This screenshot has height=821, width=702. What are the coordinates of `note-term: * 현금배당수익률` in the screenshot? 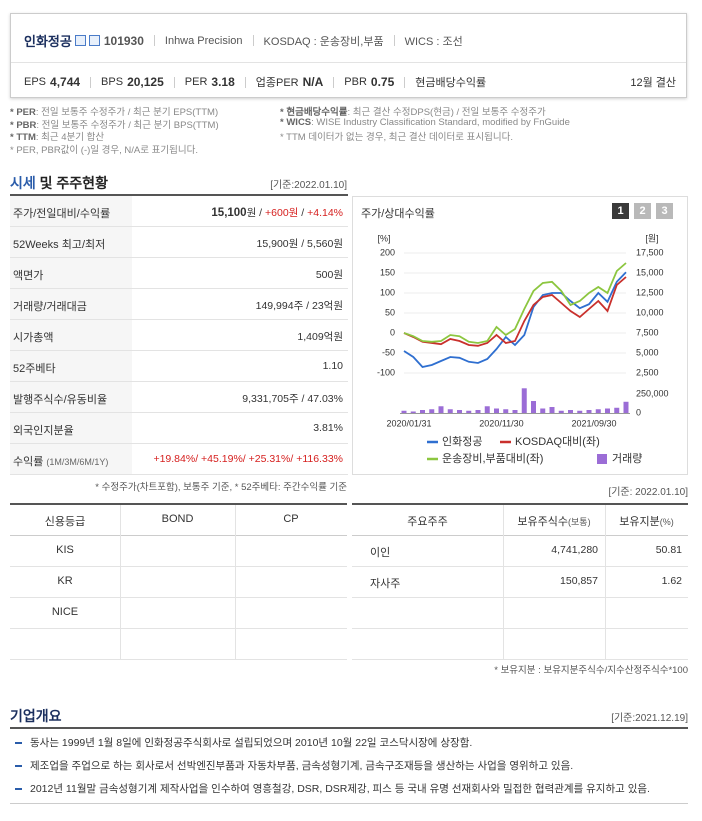 It's located at (314, 112).